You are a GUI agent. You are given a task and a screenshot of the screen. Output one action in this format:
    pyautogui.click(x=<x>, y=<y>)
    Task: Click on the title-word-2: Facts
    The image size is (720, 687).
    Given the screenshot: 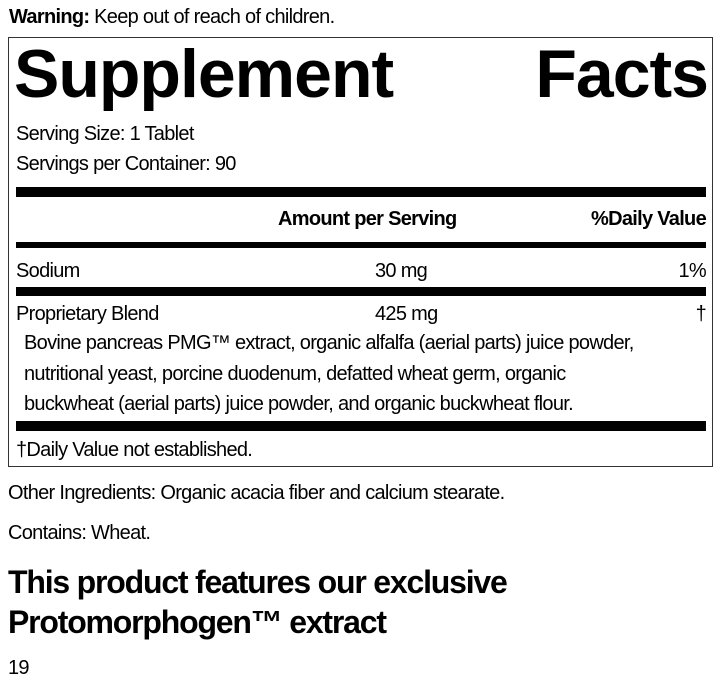 What is the action you would take?
    pyautogui.click(x=622, y=74)
    